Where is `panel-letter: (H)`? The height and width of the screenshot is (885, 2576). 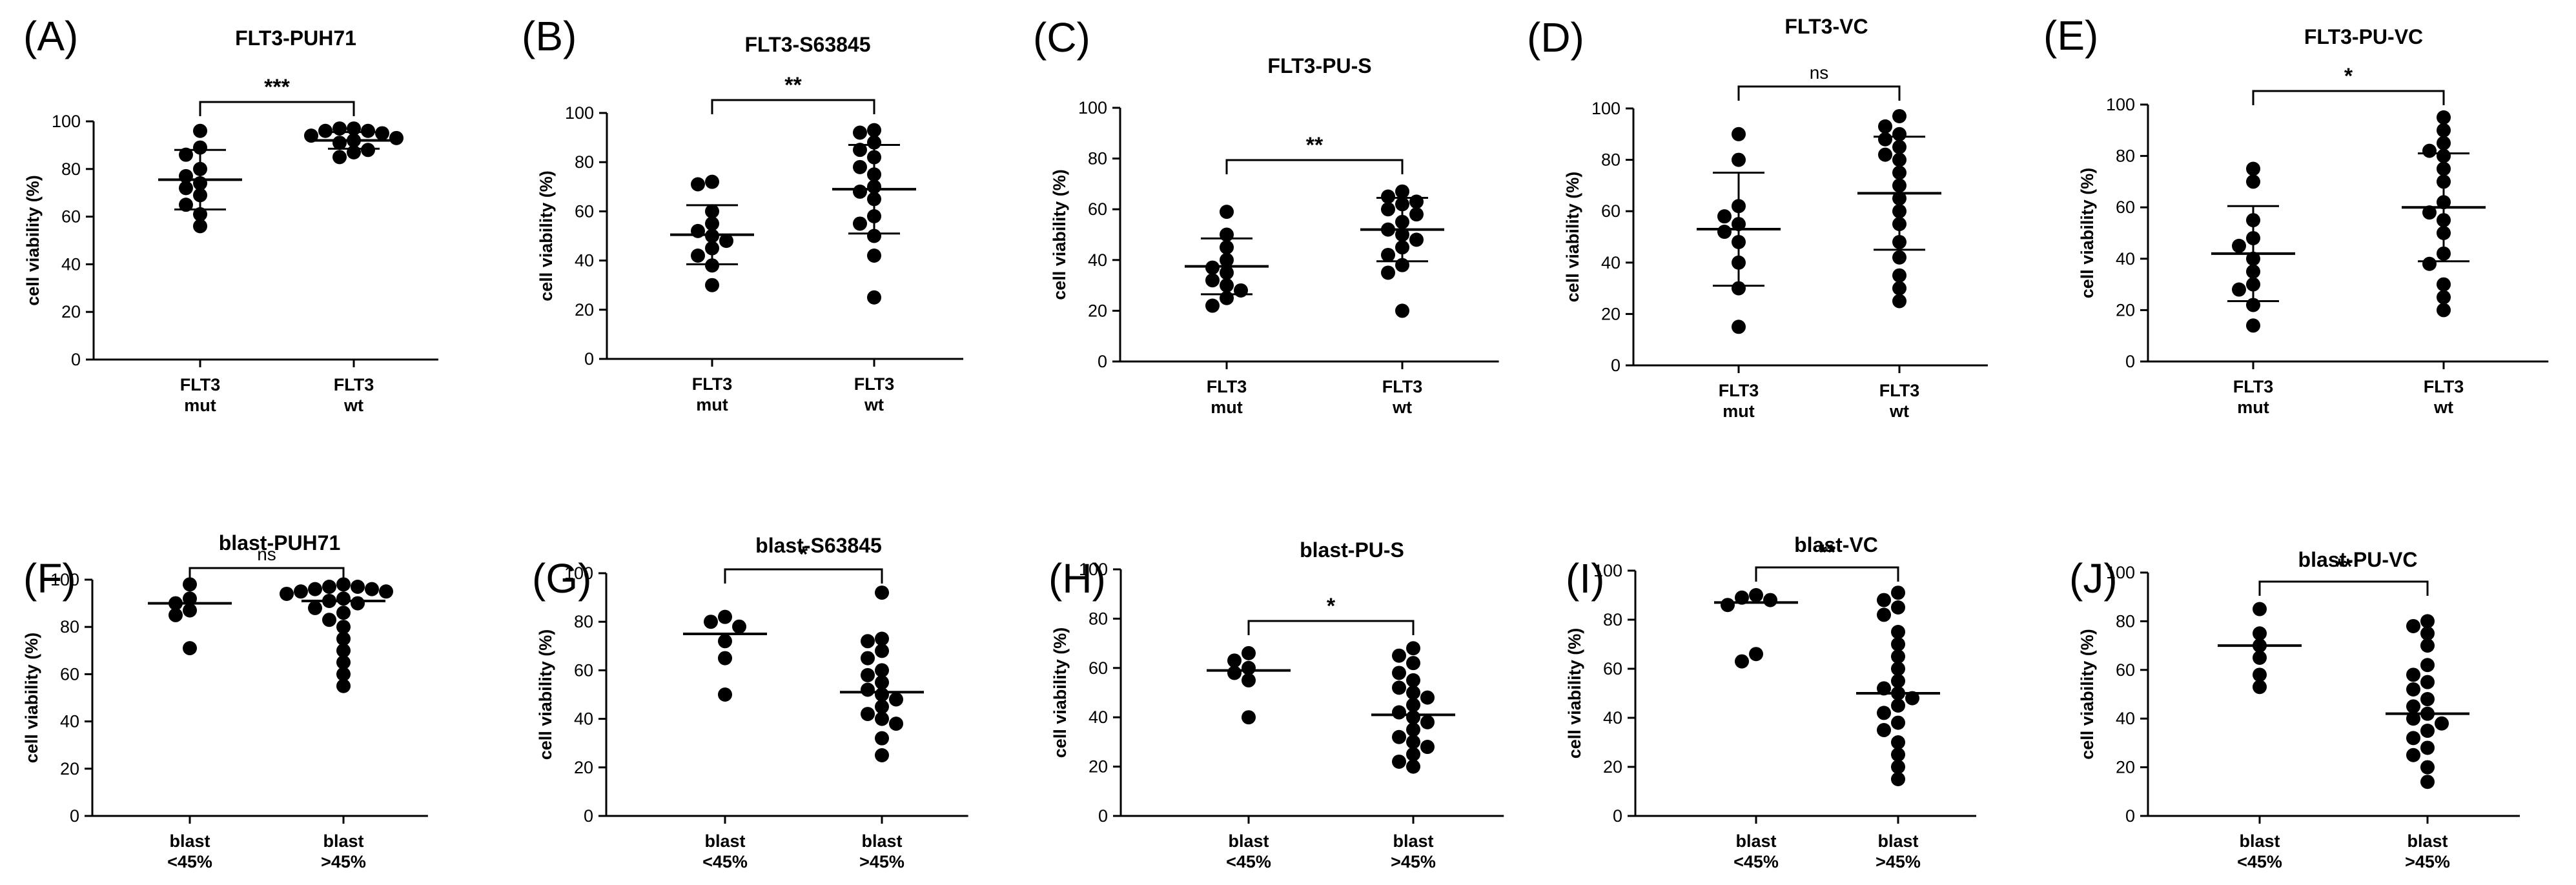 panel-letter: (H) is located at coordinates (1077, 578).